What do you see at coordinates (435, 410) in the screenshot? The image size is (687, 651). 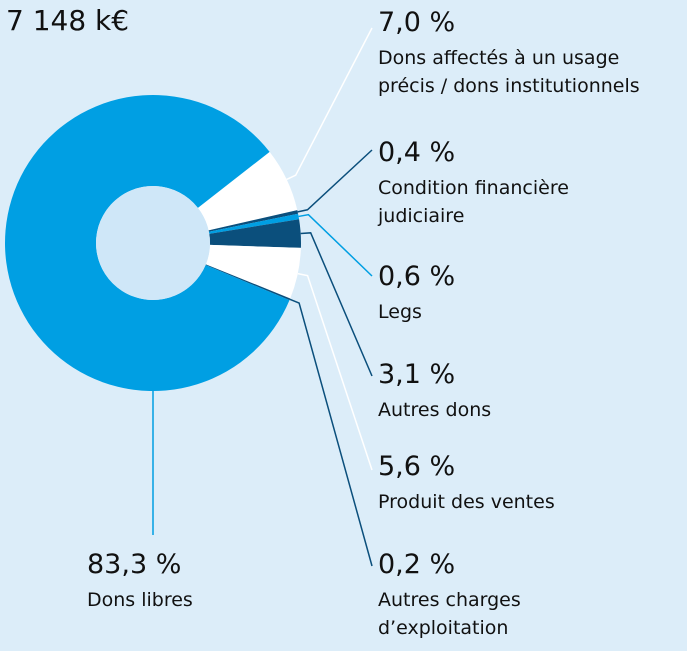 I see `category-label: Autres dons` at bounding box center [435, 410].